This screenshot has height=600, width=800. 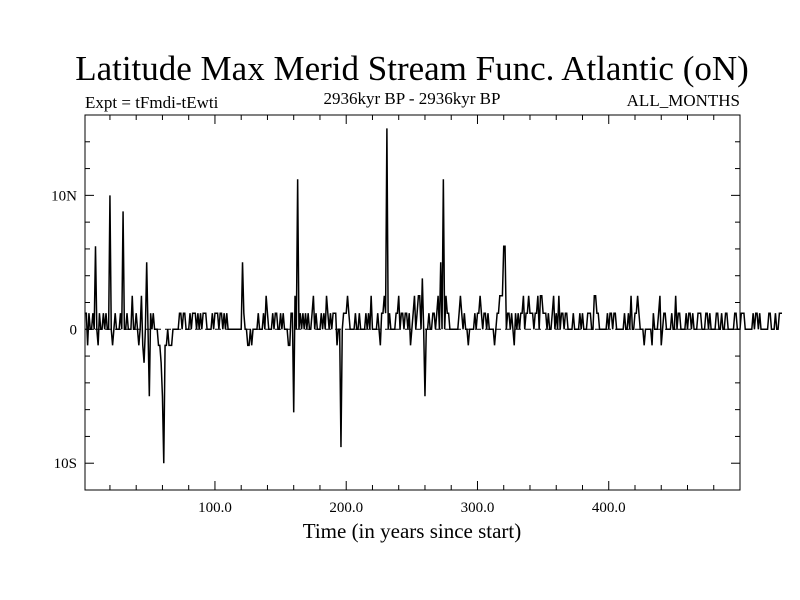 I want to click on y-tick-label: 10S, so click(x=65, y=464).